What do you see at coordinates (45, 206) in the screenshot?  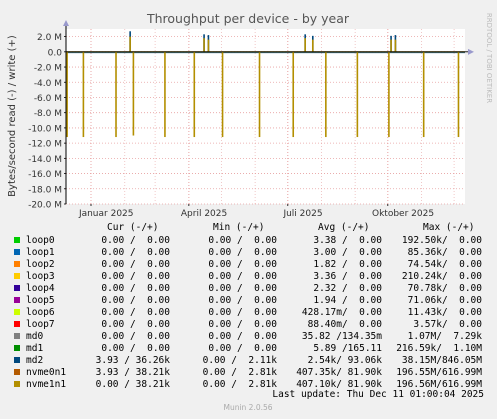 I see `y-tick-label: -20.0 M` at bounding box center [45, 206].